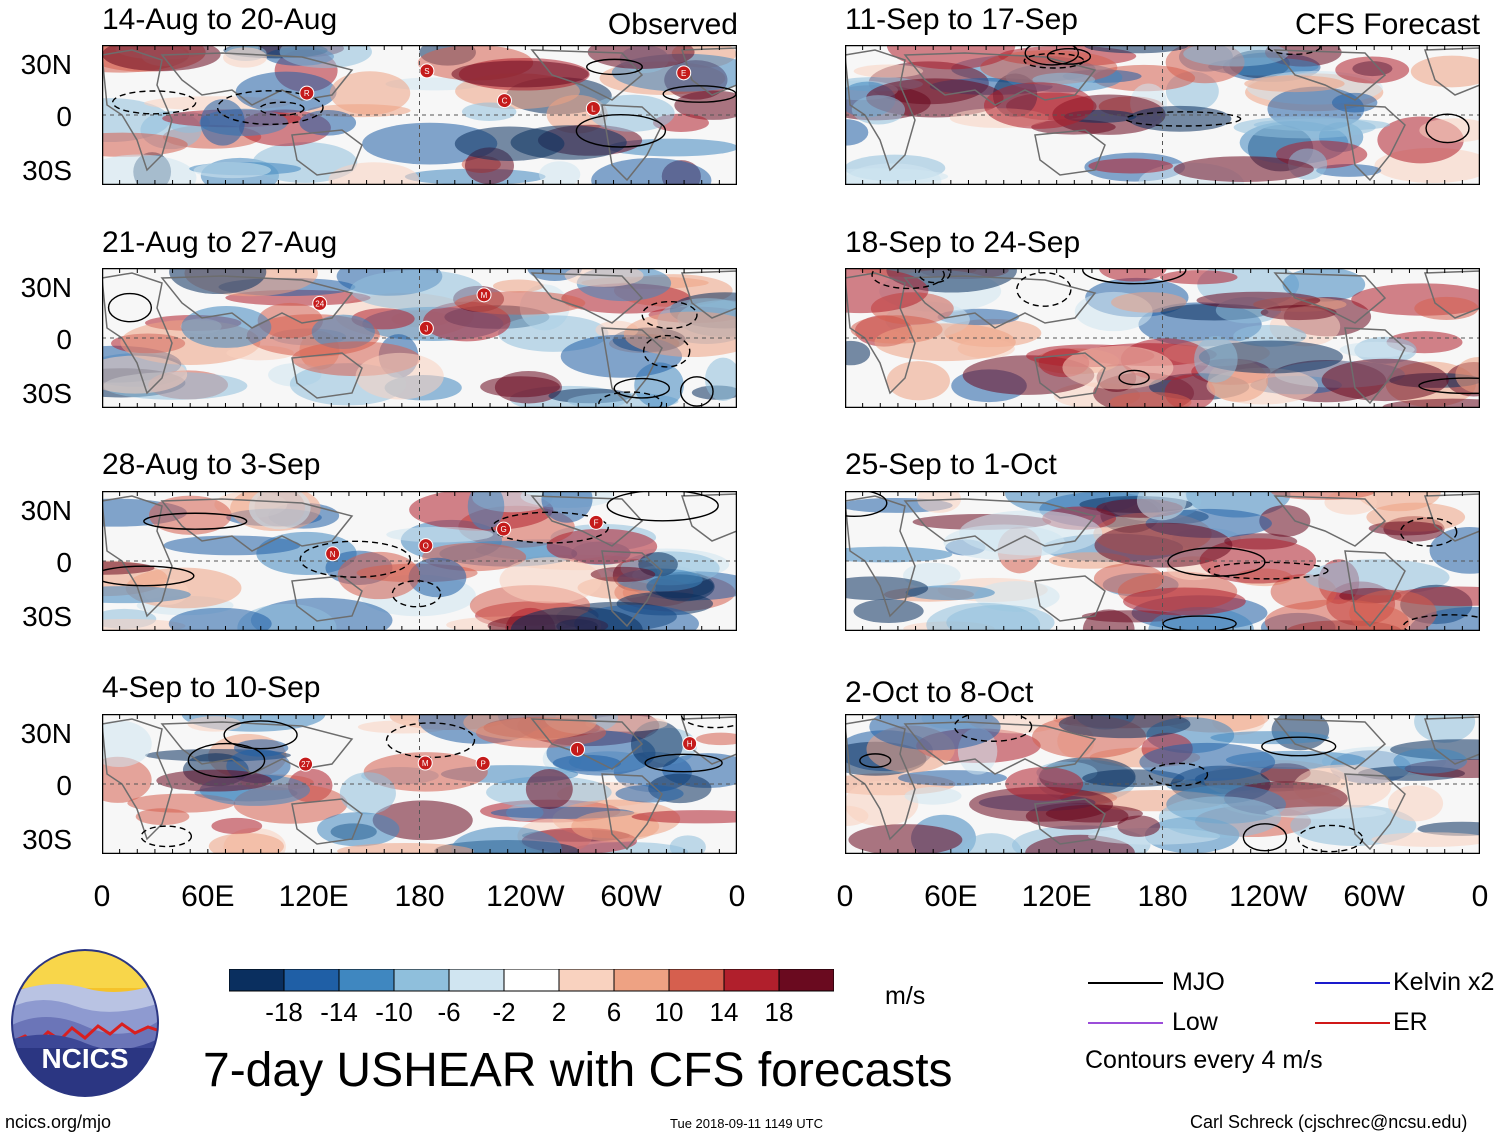 The width and height of the screenshot is (1510, 1137). I want to click on storm-letter: G, so click(503, 529).